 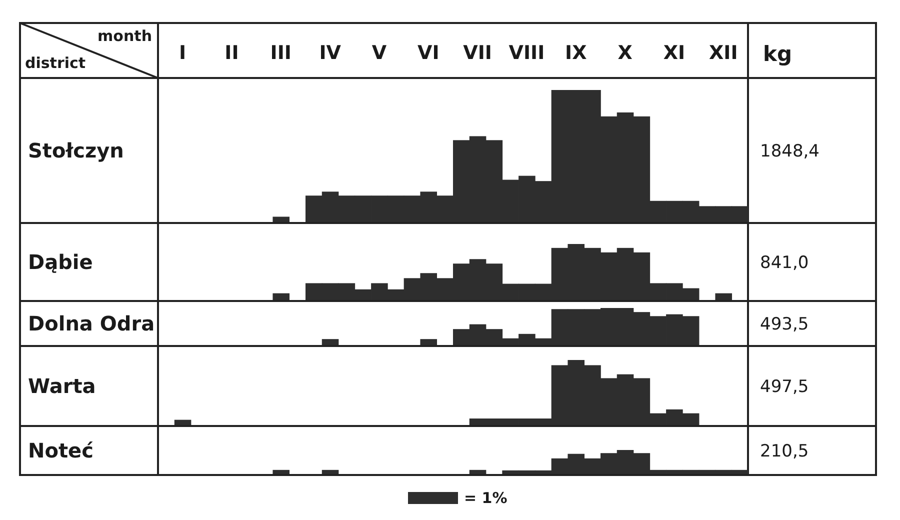 What do you see at coordinates (91, 324) in the screenshot?
I see `chart-title: Dolna Odra` at bounding box center [91, 324].